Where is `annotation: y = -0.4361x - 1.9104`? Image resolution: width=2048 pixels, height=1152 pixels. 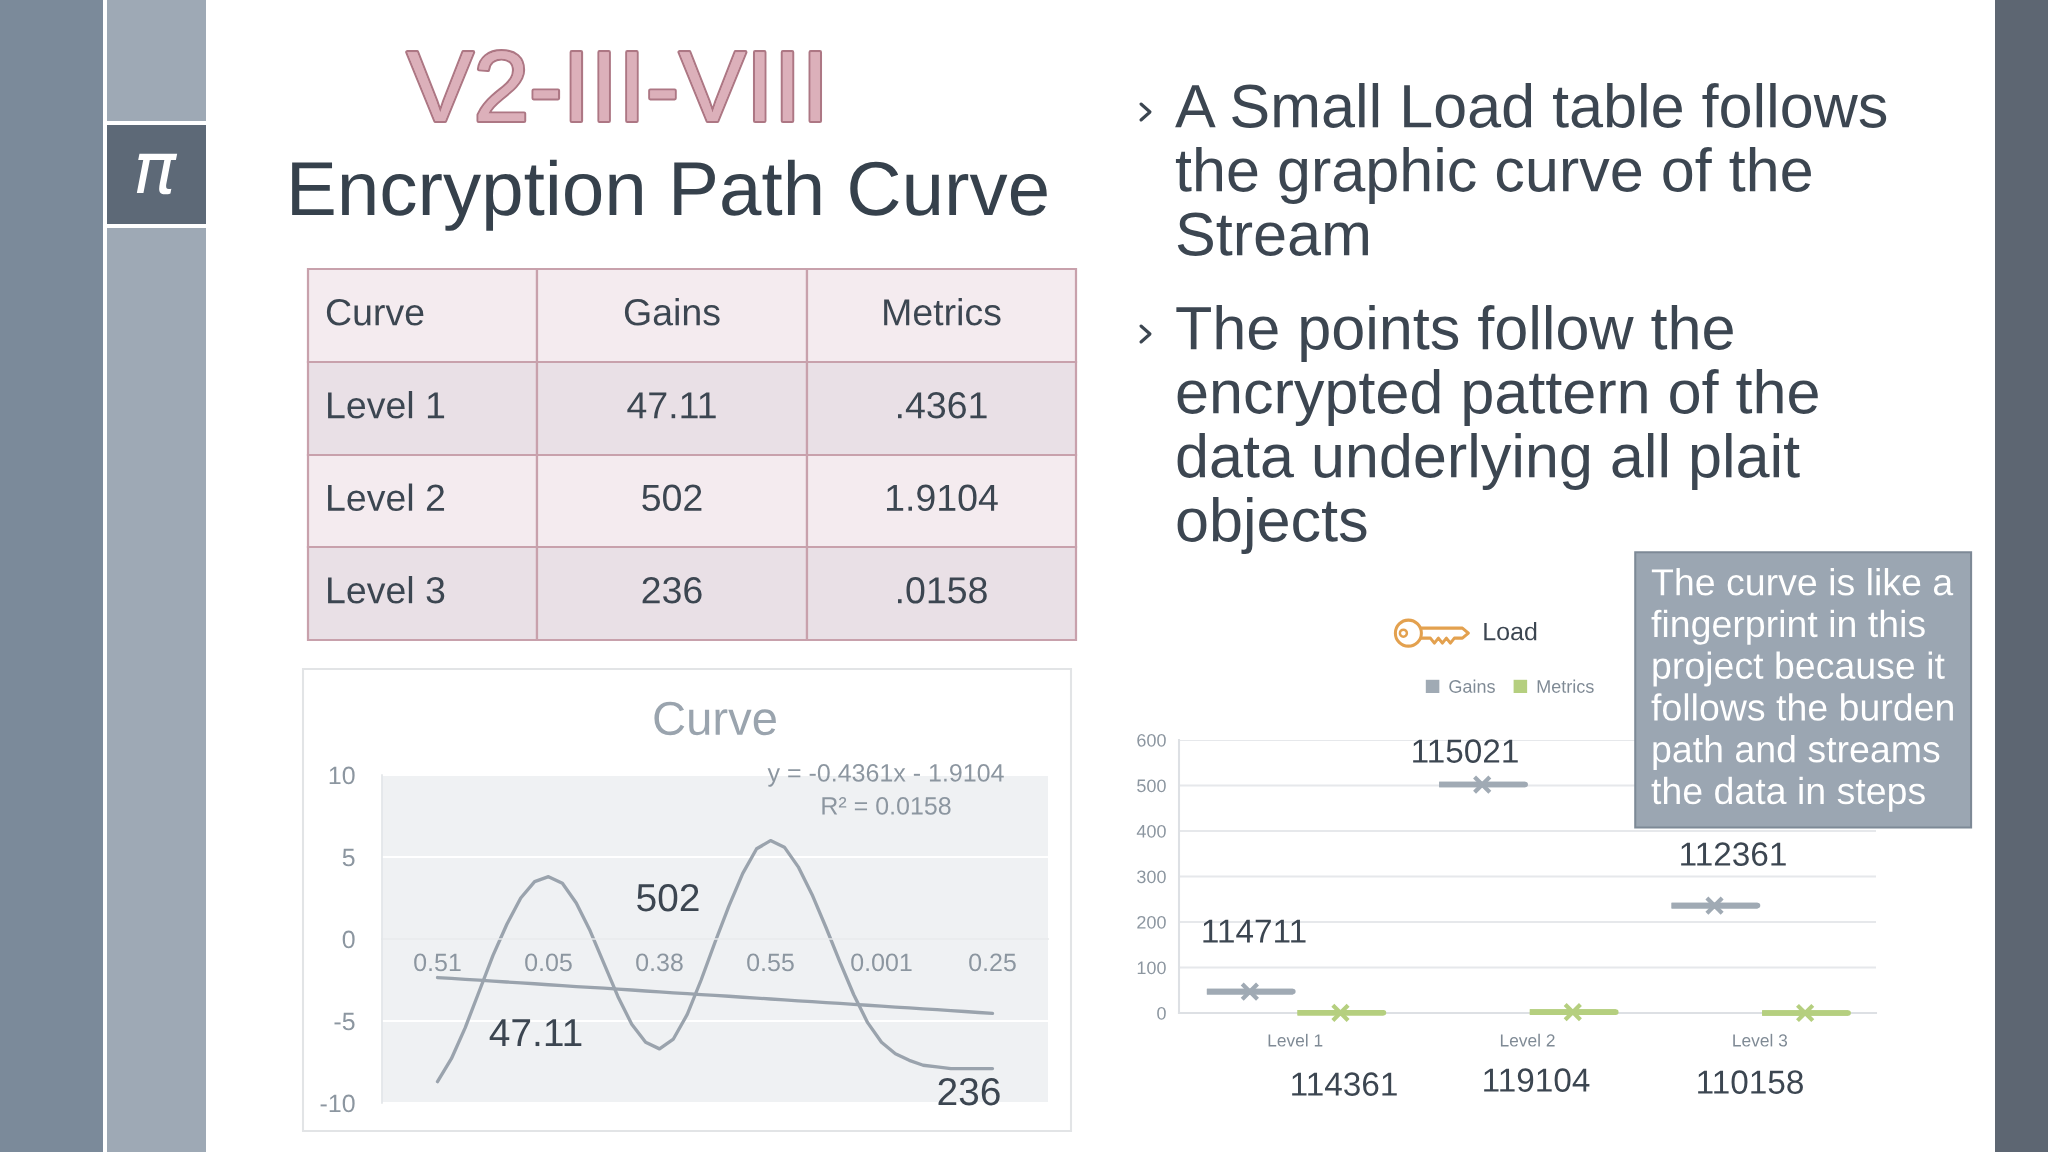 annotation: y = -0.4361x - 1.9104 is located at coordinates (885, 775).